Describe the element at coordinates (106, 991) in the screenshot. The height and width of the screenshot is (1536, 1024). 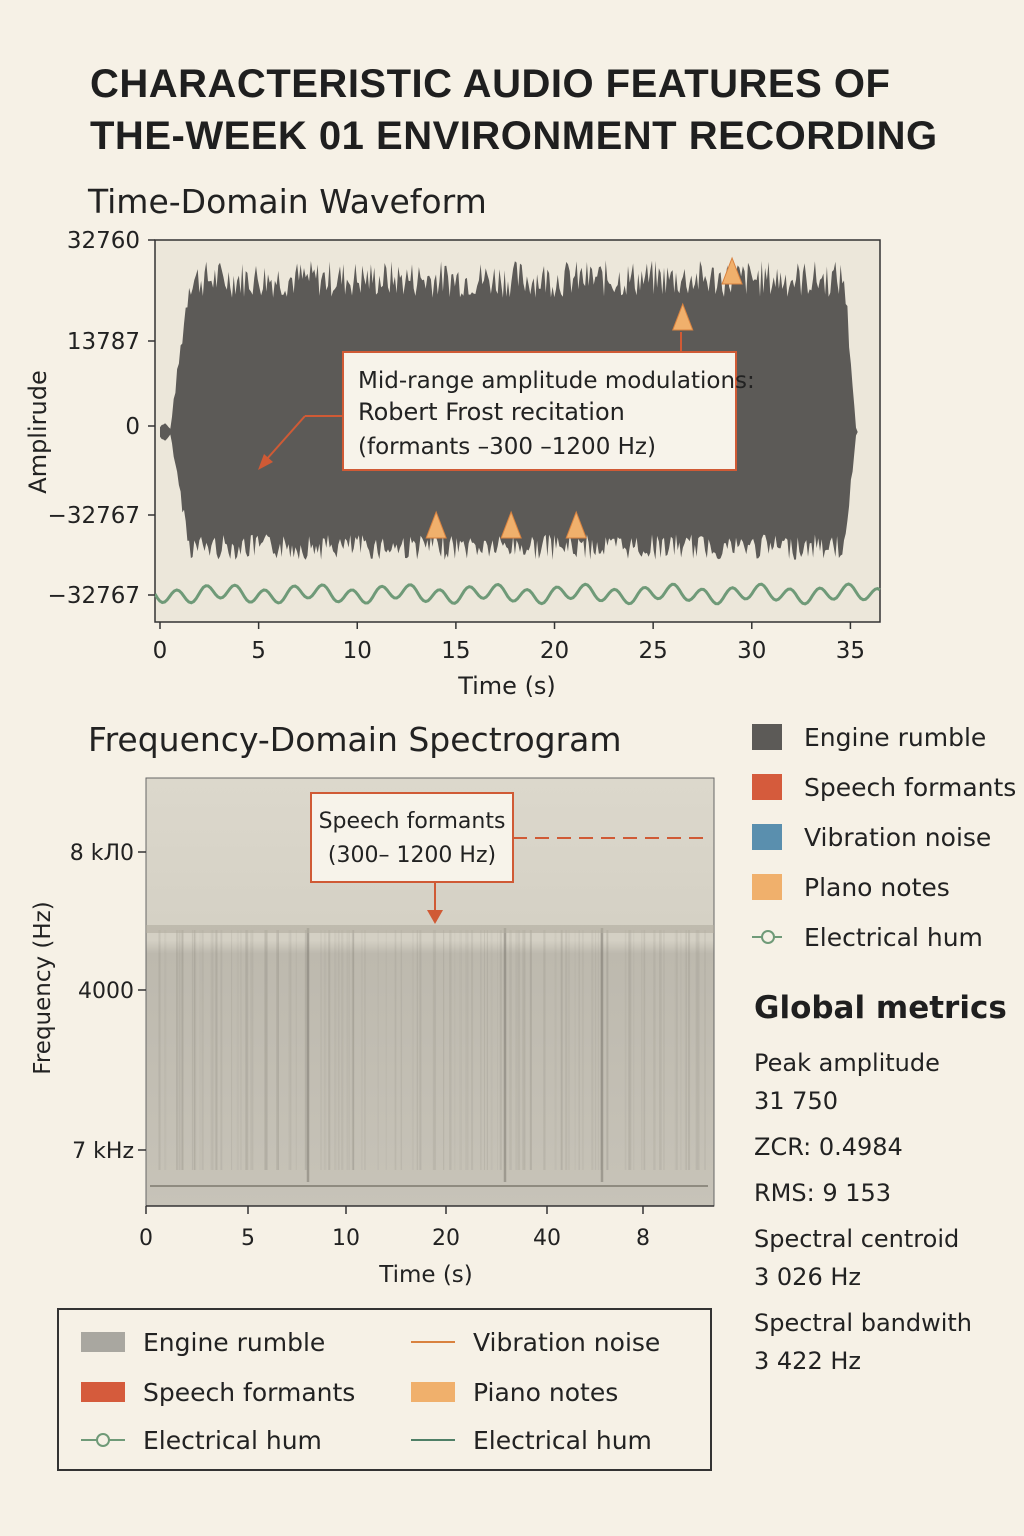
I see `spectrogram-ytick-label: 4000` at that location.